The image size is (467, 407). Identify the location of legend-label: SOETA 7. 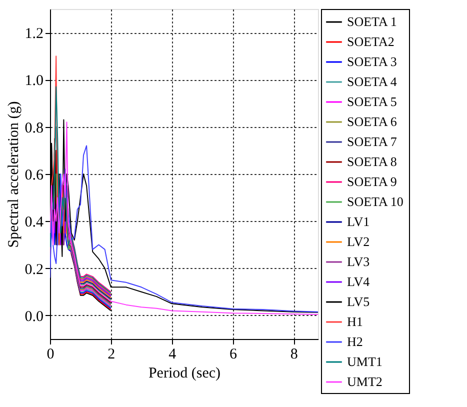
(372, 141).